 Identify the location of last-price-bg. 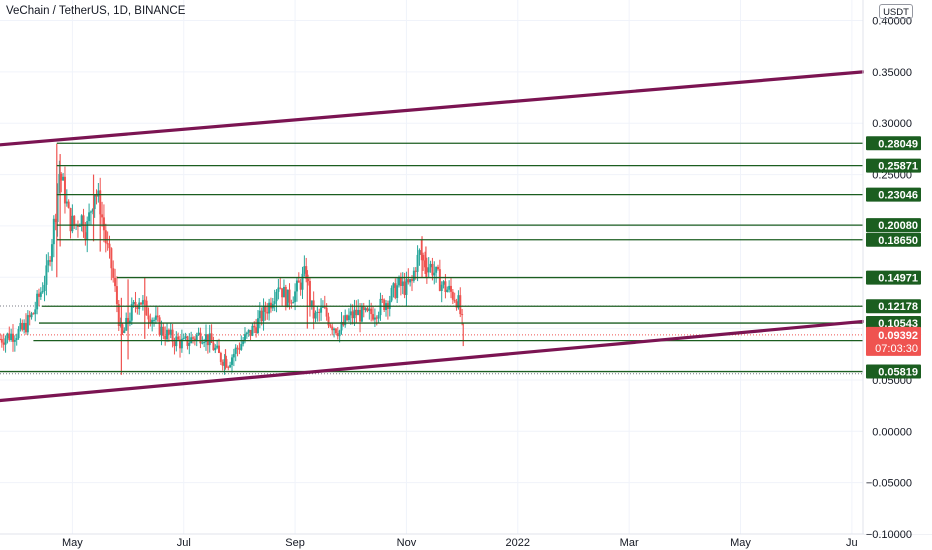
(893, 341).